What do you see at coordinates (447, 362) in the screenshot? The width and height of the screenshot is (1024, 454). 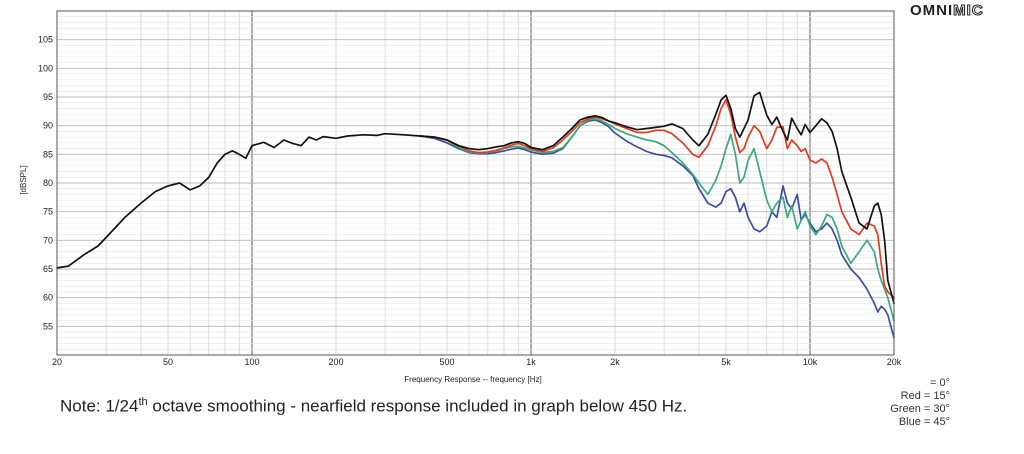 I see `x-tick-label: 500` at bounding box center [447, 362].